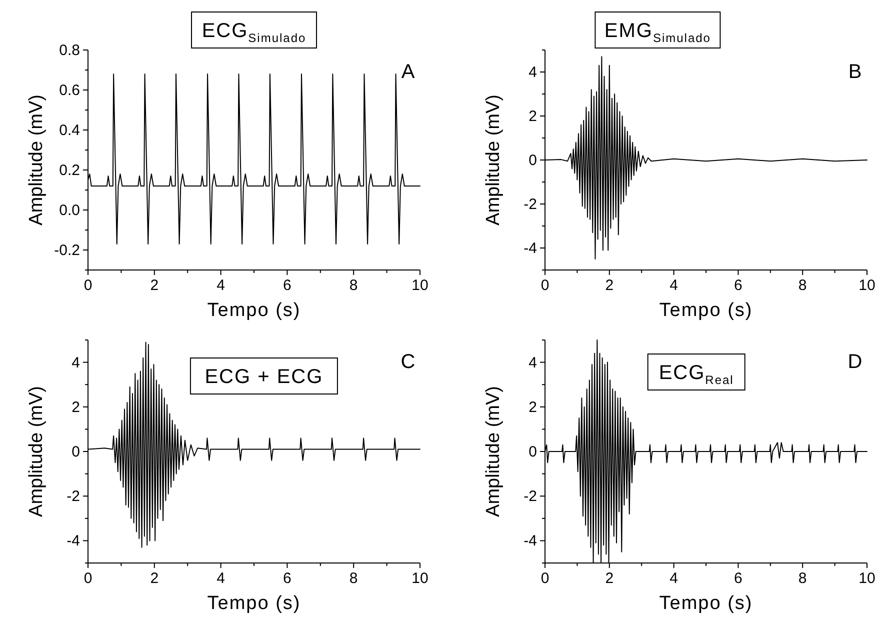 The height and width of the screenshot is (624, 886). I want to click on chart-title: EMG$_{Simulado}$, so click(657, 33).